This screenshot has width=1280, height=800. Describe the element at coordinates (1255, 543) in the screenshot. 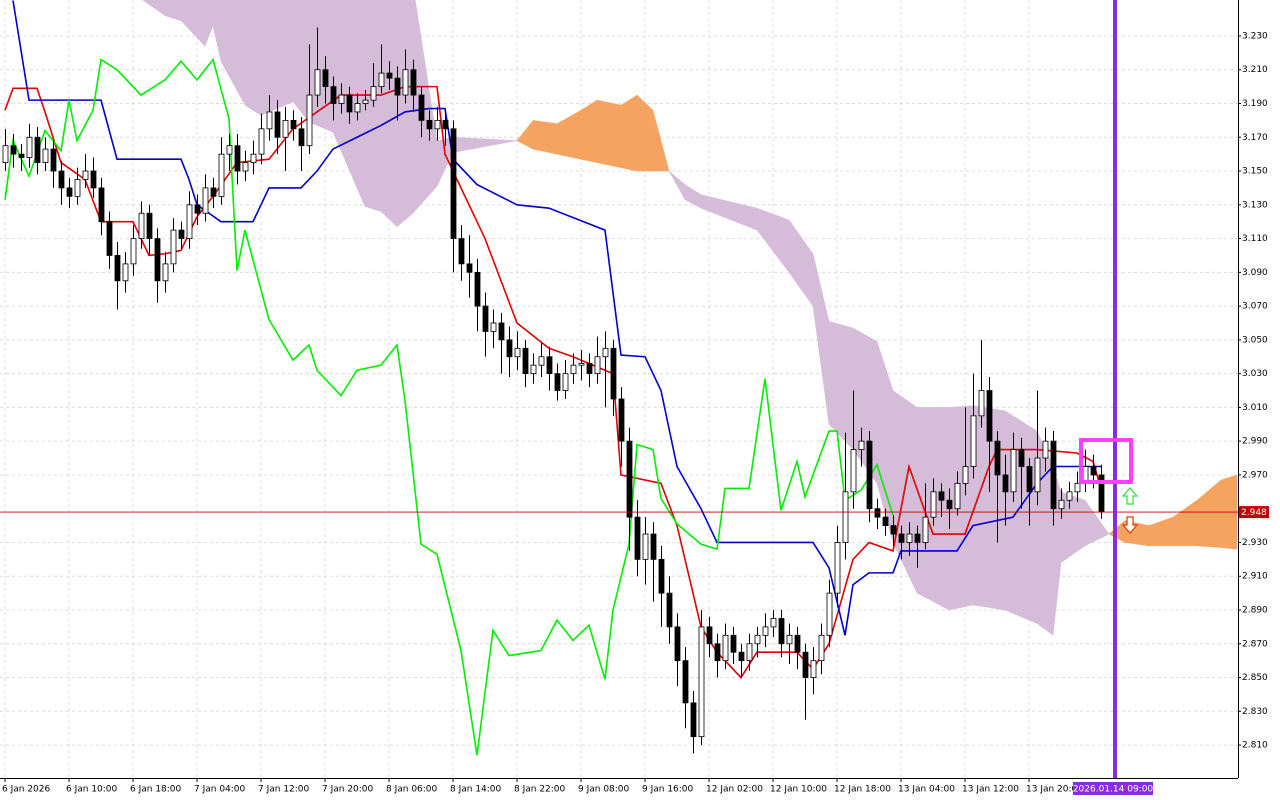

I see `y-tick-label: 2.930` at that location.